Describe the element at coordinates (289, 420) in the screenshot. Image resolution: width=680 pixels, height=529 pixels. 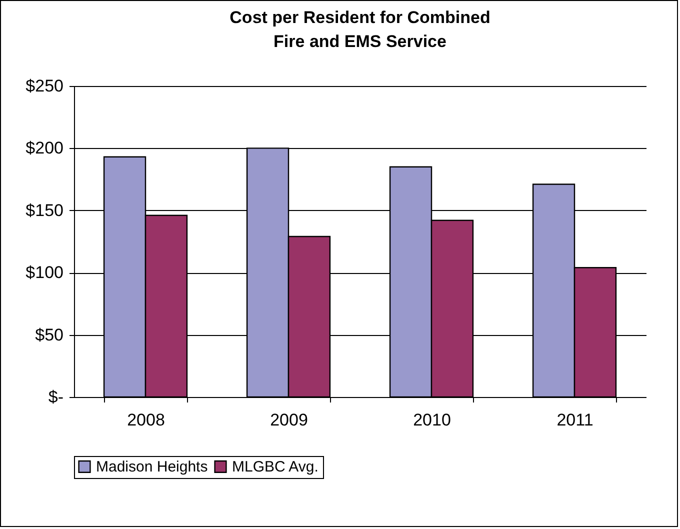
I see `x-tick-label: 2009` at that location.